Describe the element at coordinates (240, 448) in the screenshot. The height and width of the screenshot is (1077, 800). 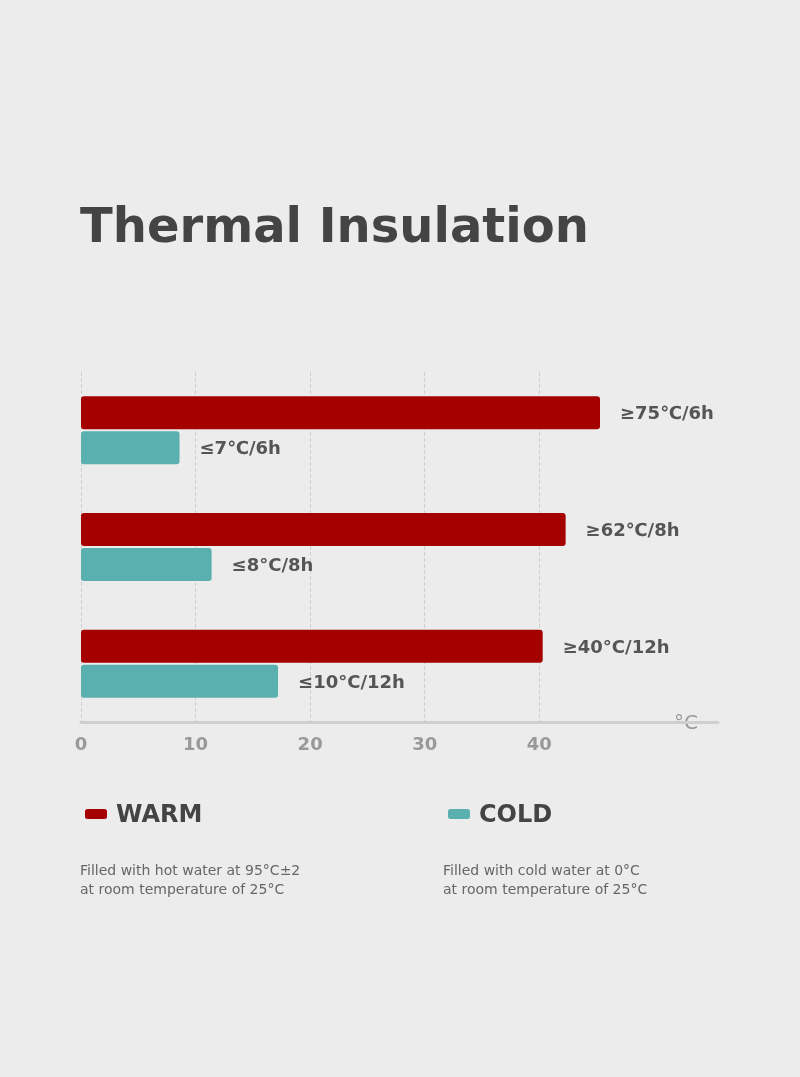
I see `data-label: ≤7℃/6h` at that location.